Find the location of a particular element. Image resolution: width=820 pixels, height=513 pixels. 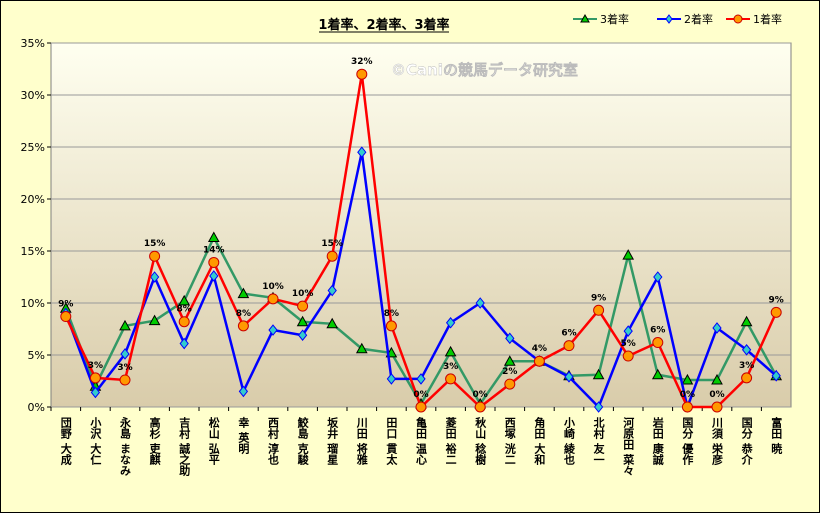

x-tick-label: 西村 淳也 is located at coordinates (273, 441).